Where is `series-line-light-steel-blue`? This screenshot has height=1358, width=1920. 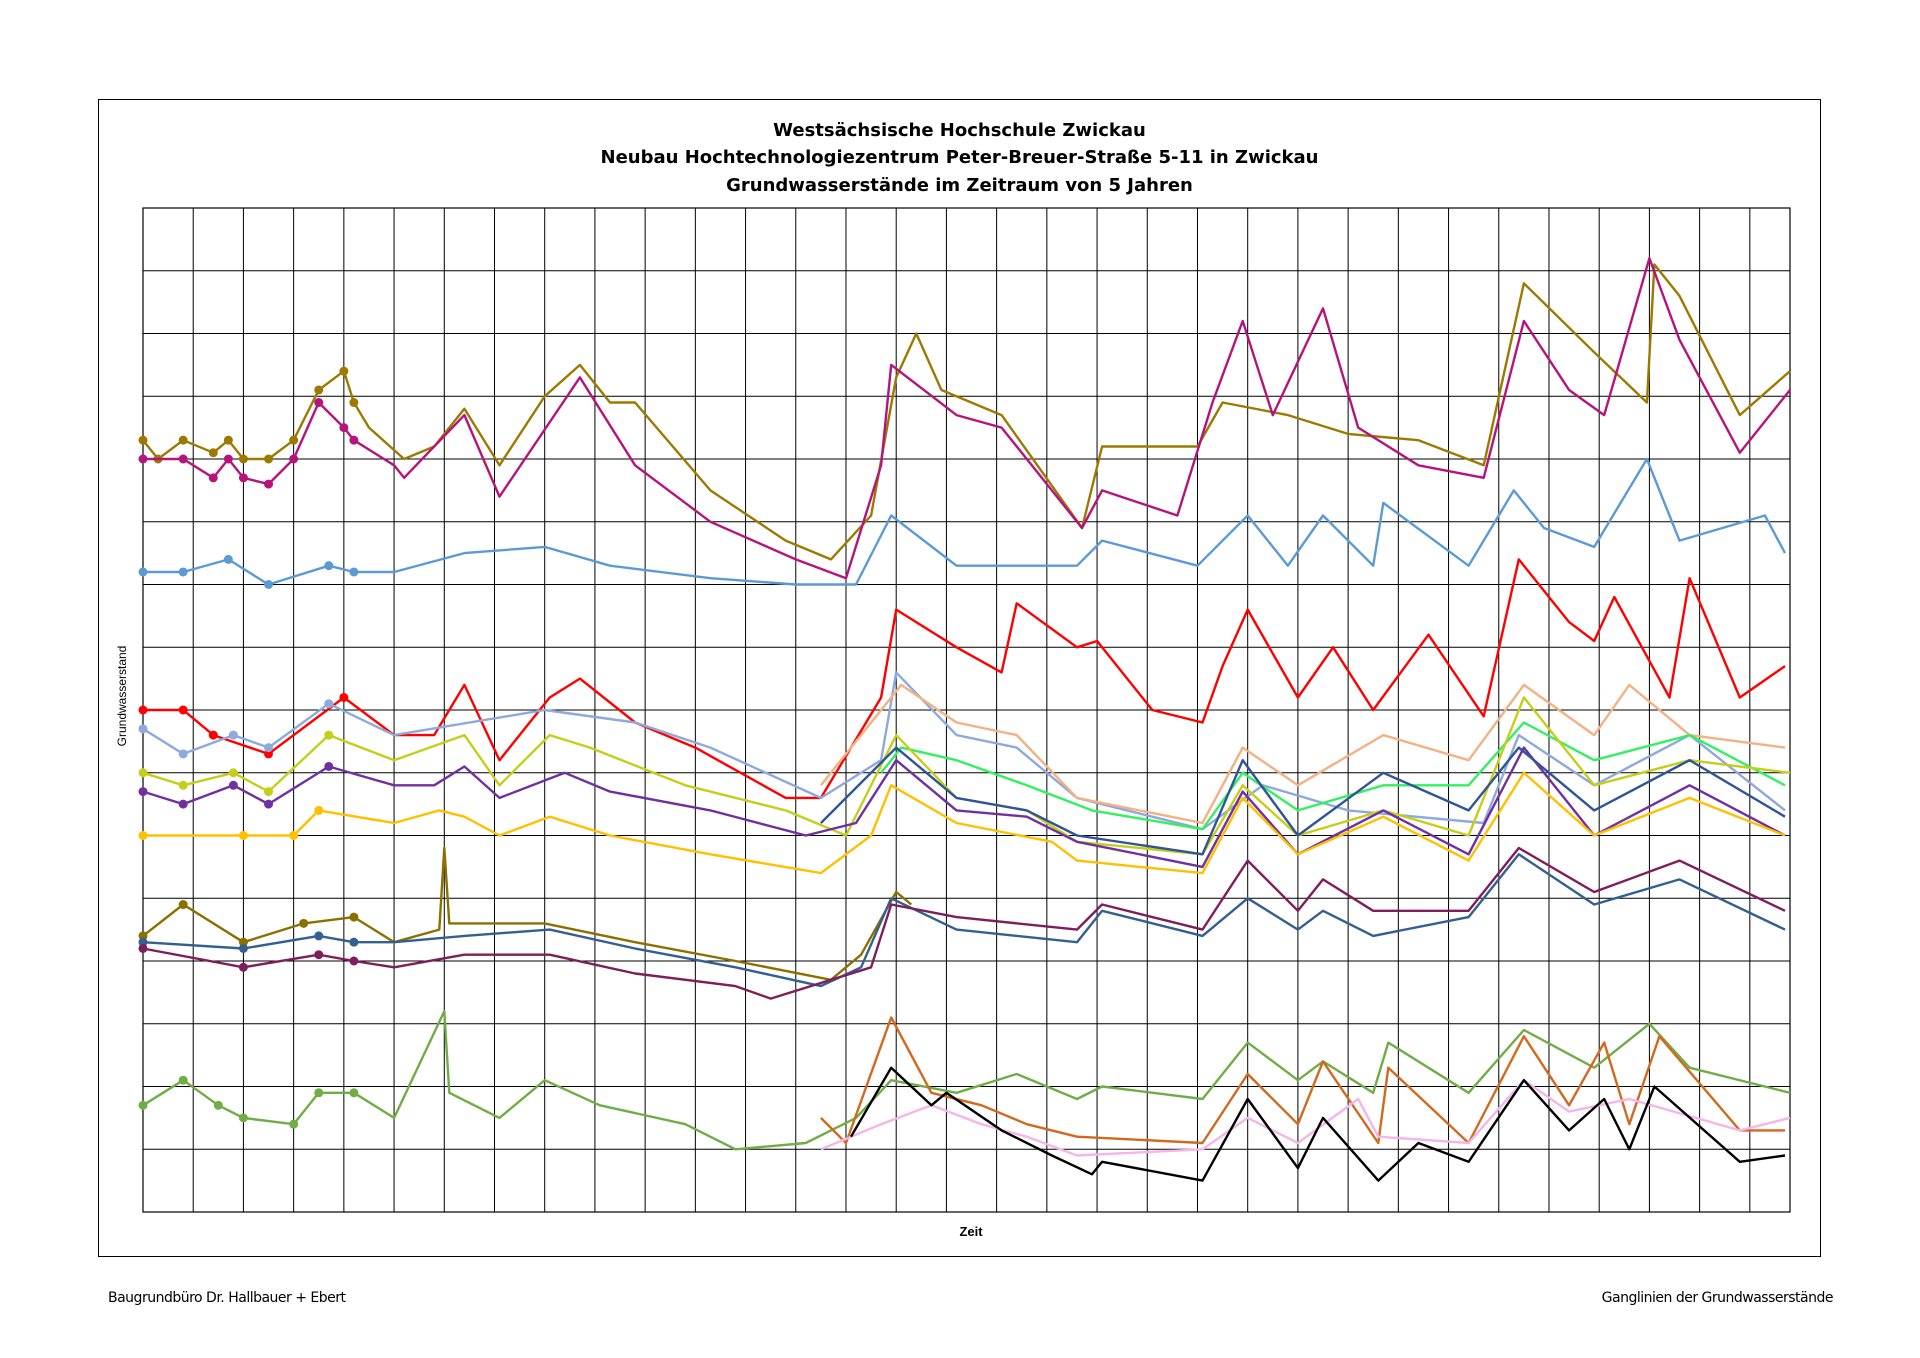
series-line-light-steel-blue is located at coordinates (964, 751).